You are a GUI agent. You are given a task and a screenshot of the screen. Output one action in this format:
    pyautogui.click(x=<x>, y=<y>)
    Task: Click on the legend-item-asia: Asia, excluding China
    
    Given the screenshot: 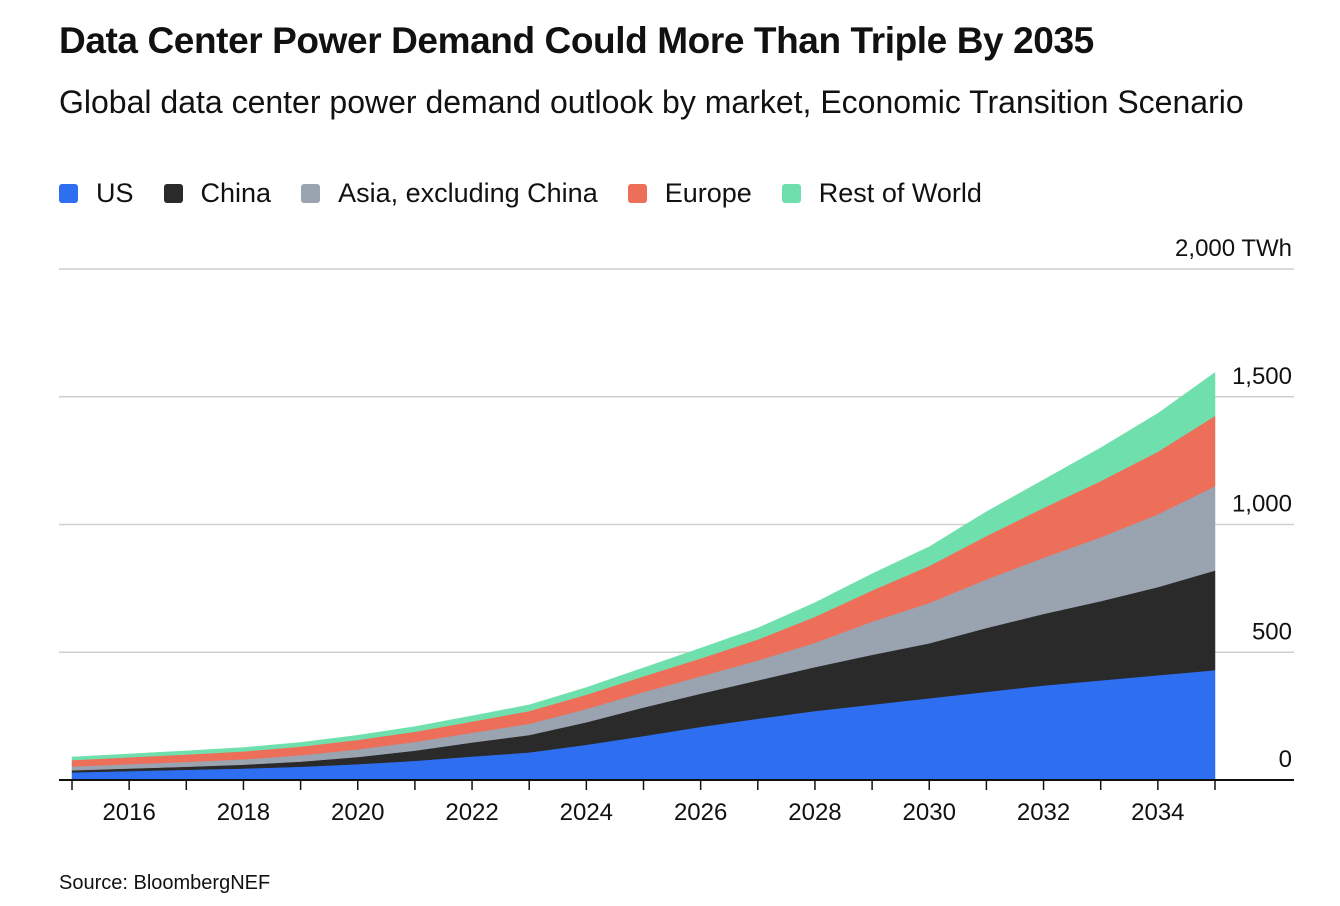 What is the action you would take?
    pyautogui.click(x=449, y=193)
    